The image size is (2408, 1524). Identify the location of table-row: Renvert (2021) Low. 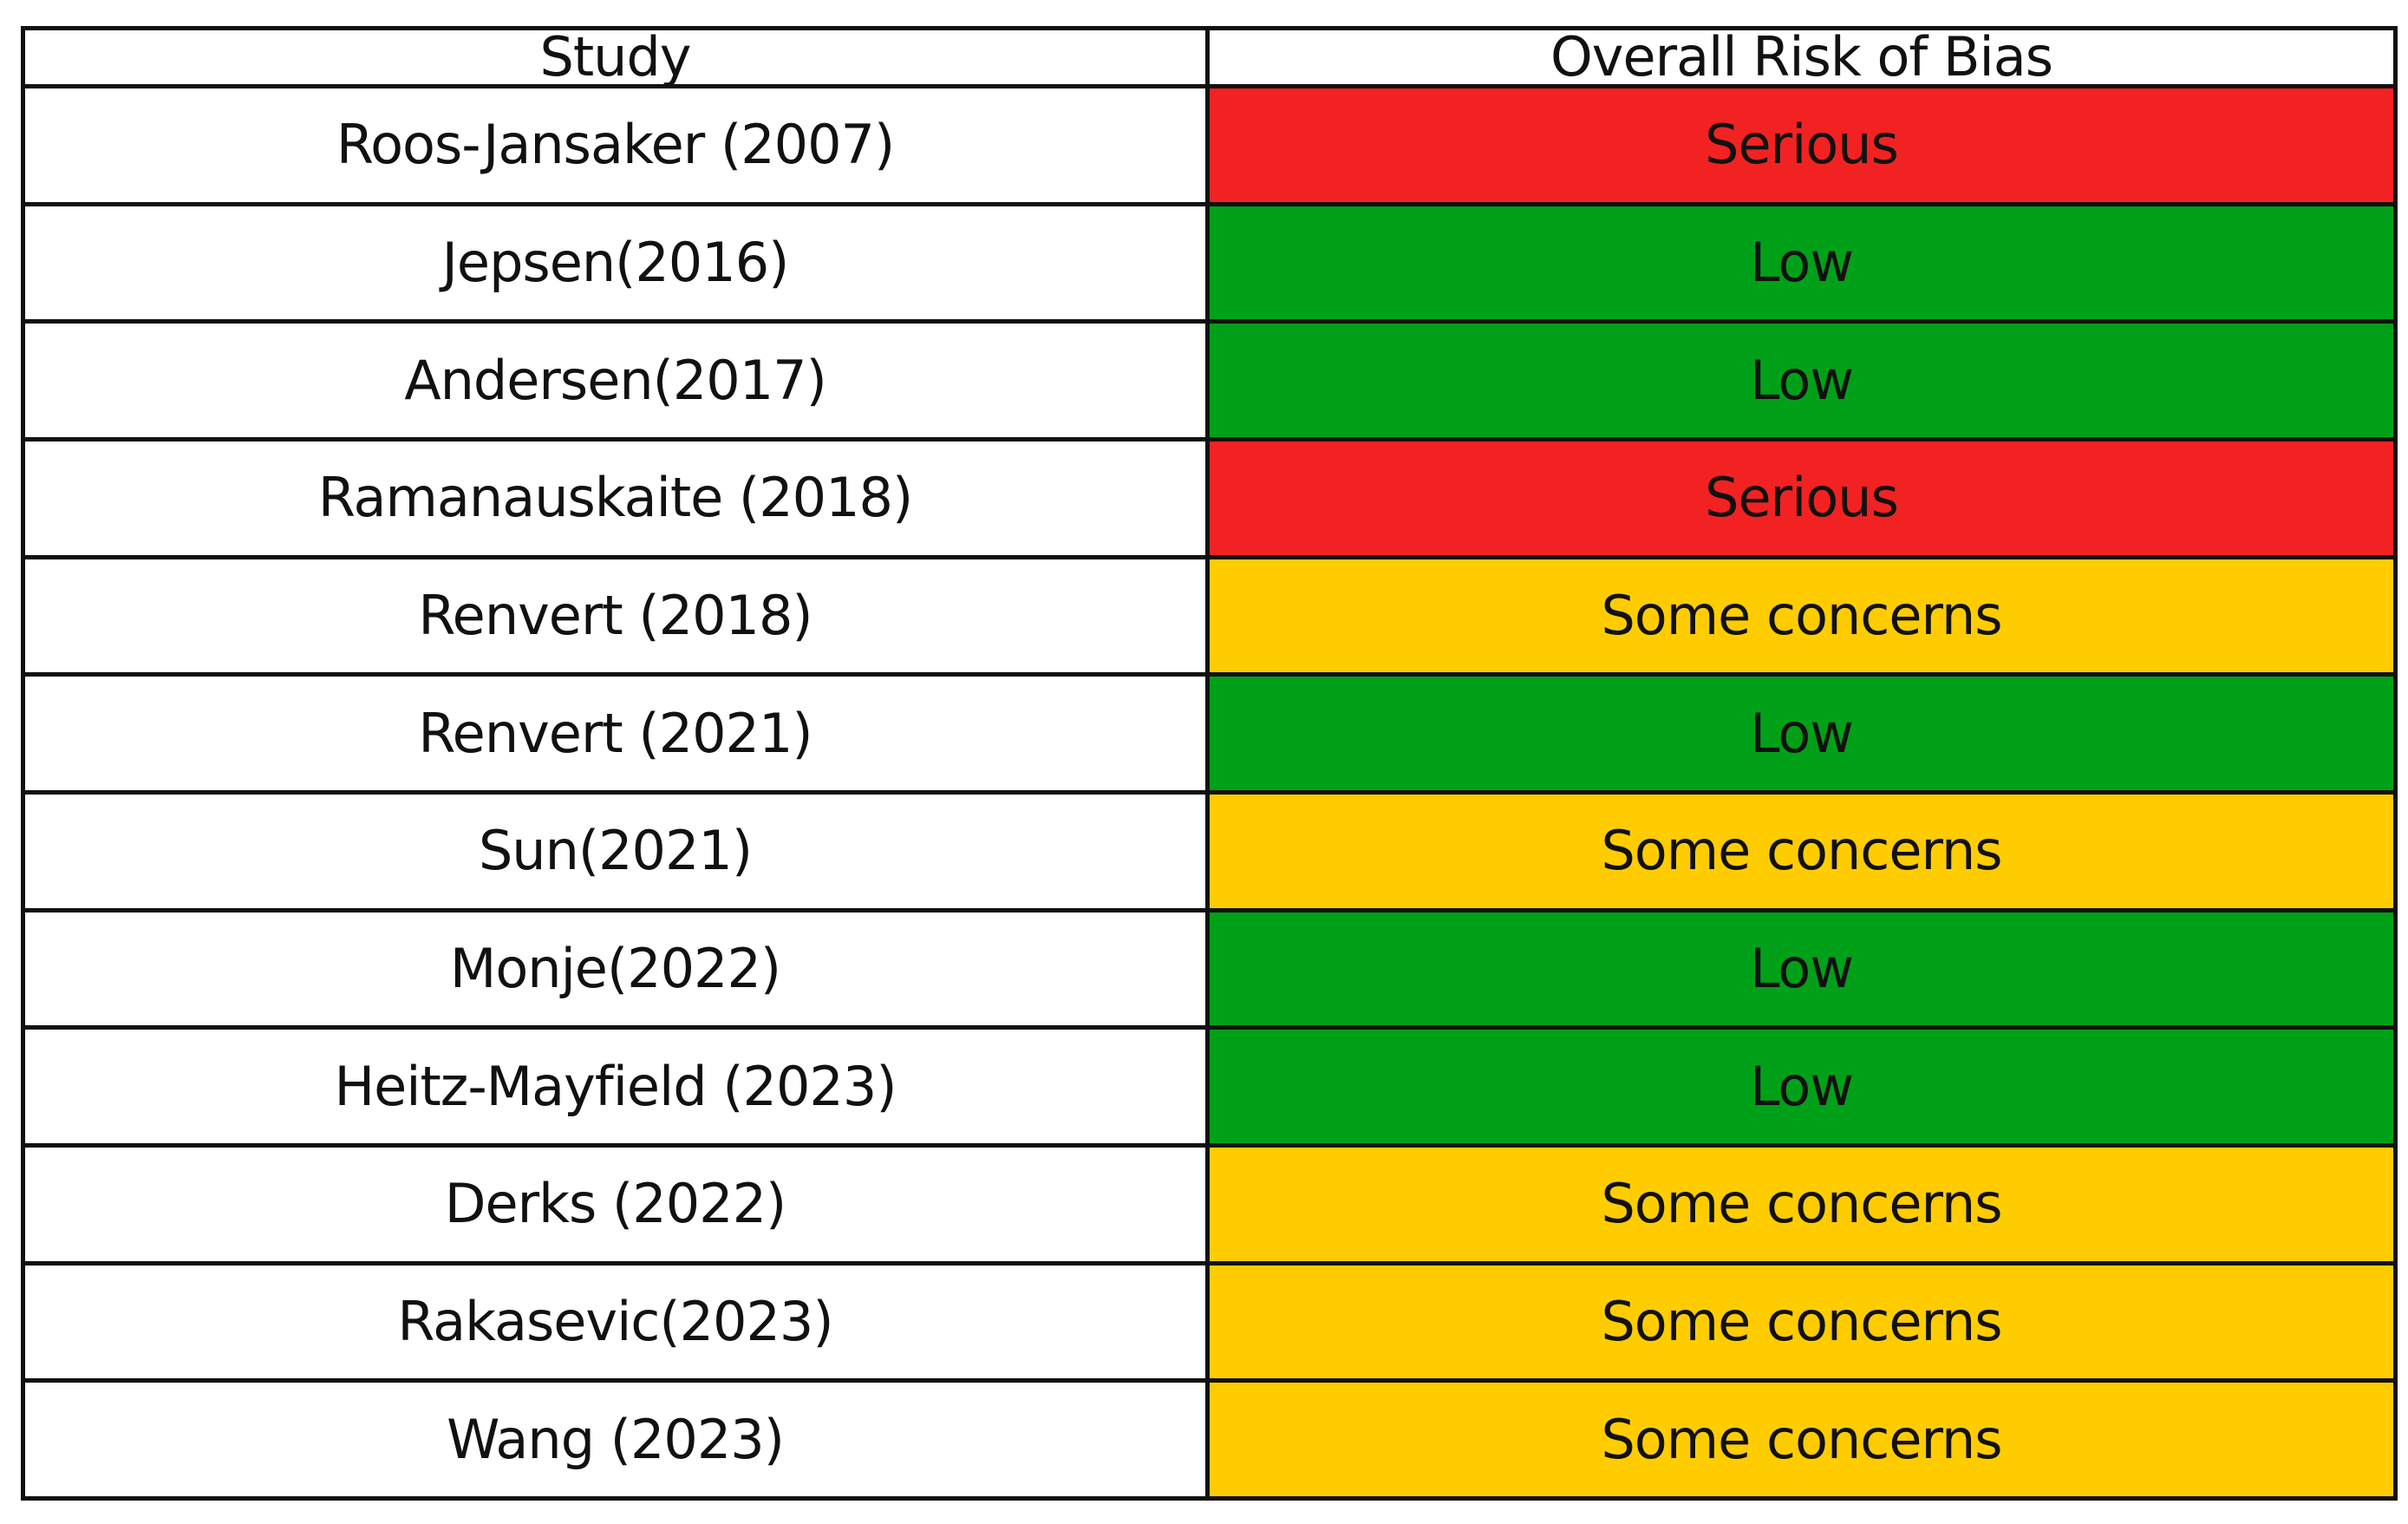
(1210, 734).